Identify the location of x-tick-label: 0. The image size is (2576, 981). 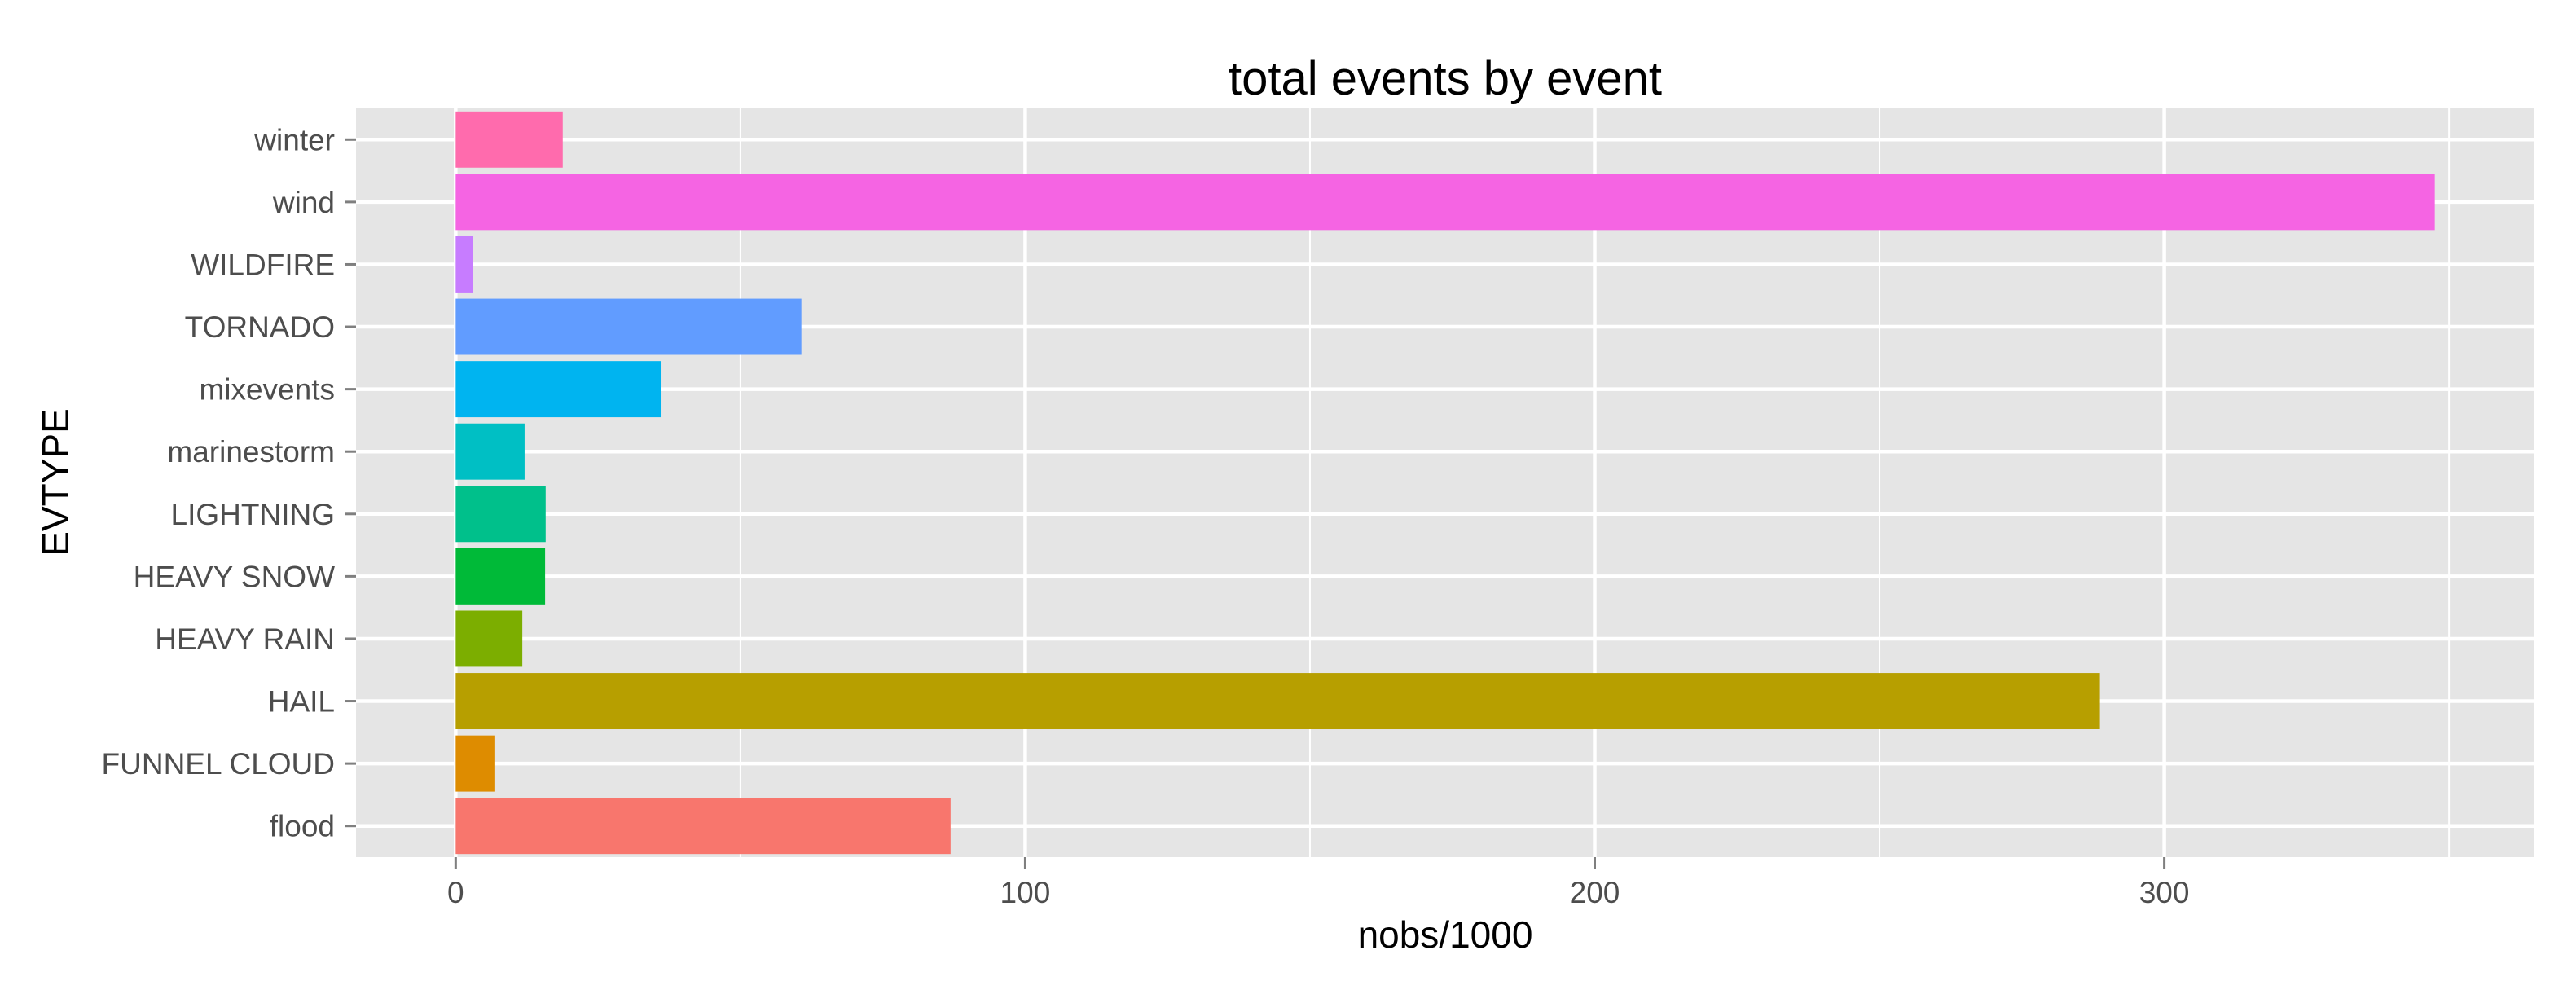
(455, 893).